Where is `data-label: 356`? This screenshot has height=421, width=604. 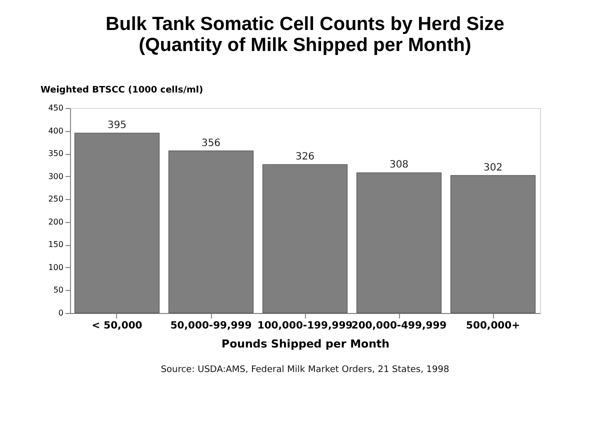 data-label: 356 is located at coordinates (211, 143).